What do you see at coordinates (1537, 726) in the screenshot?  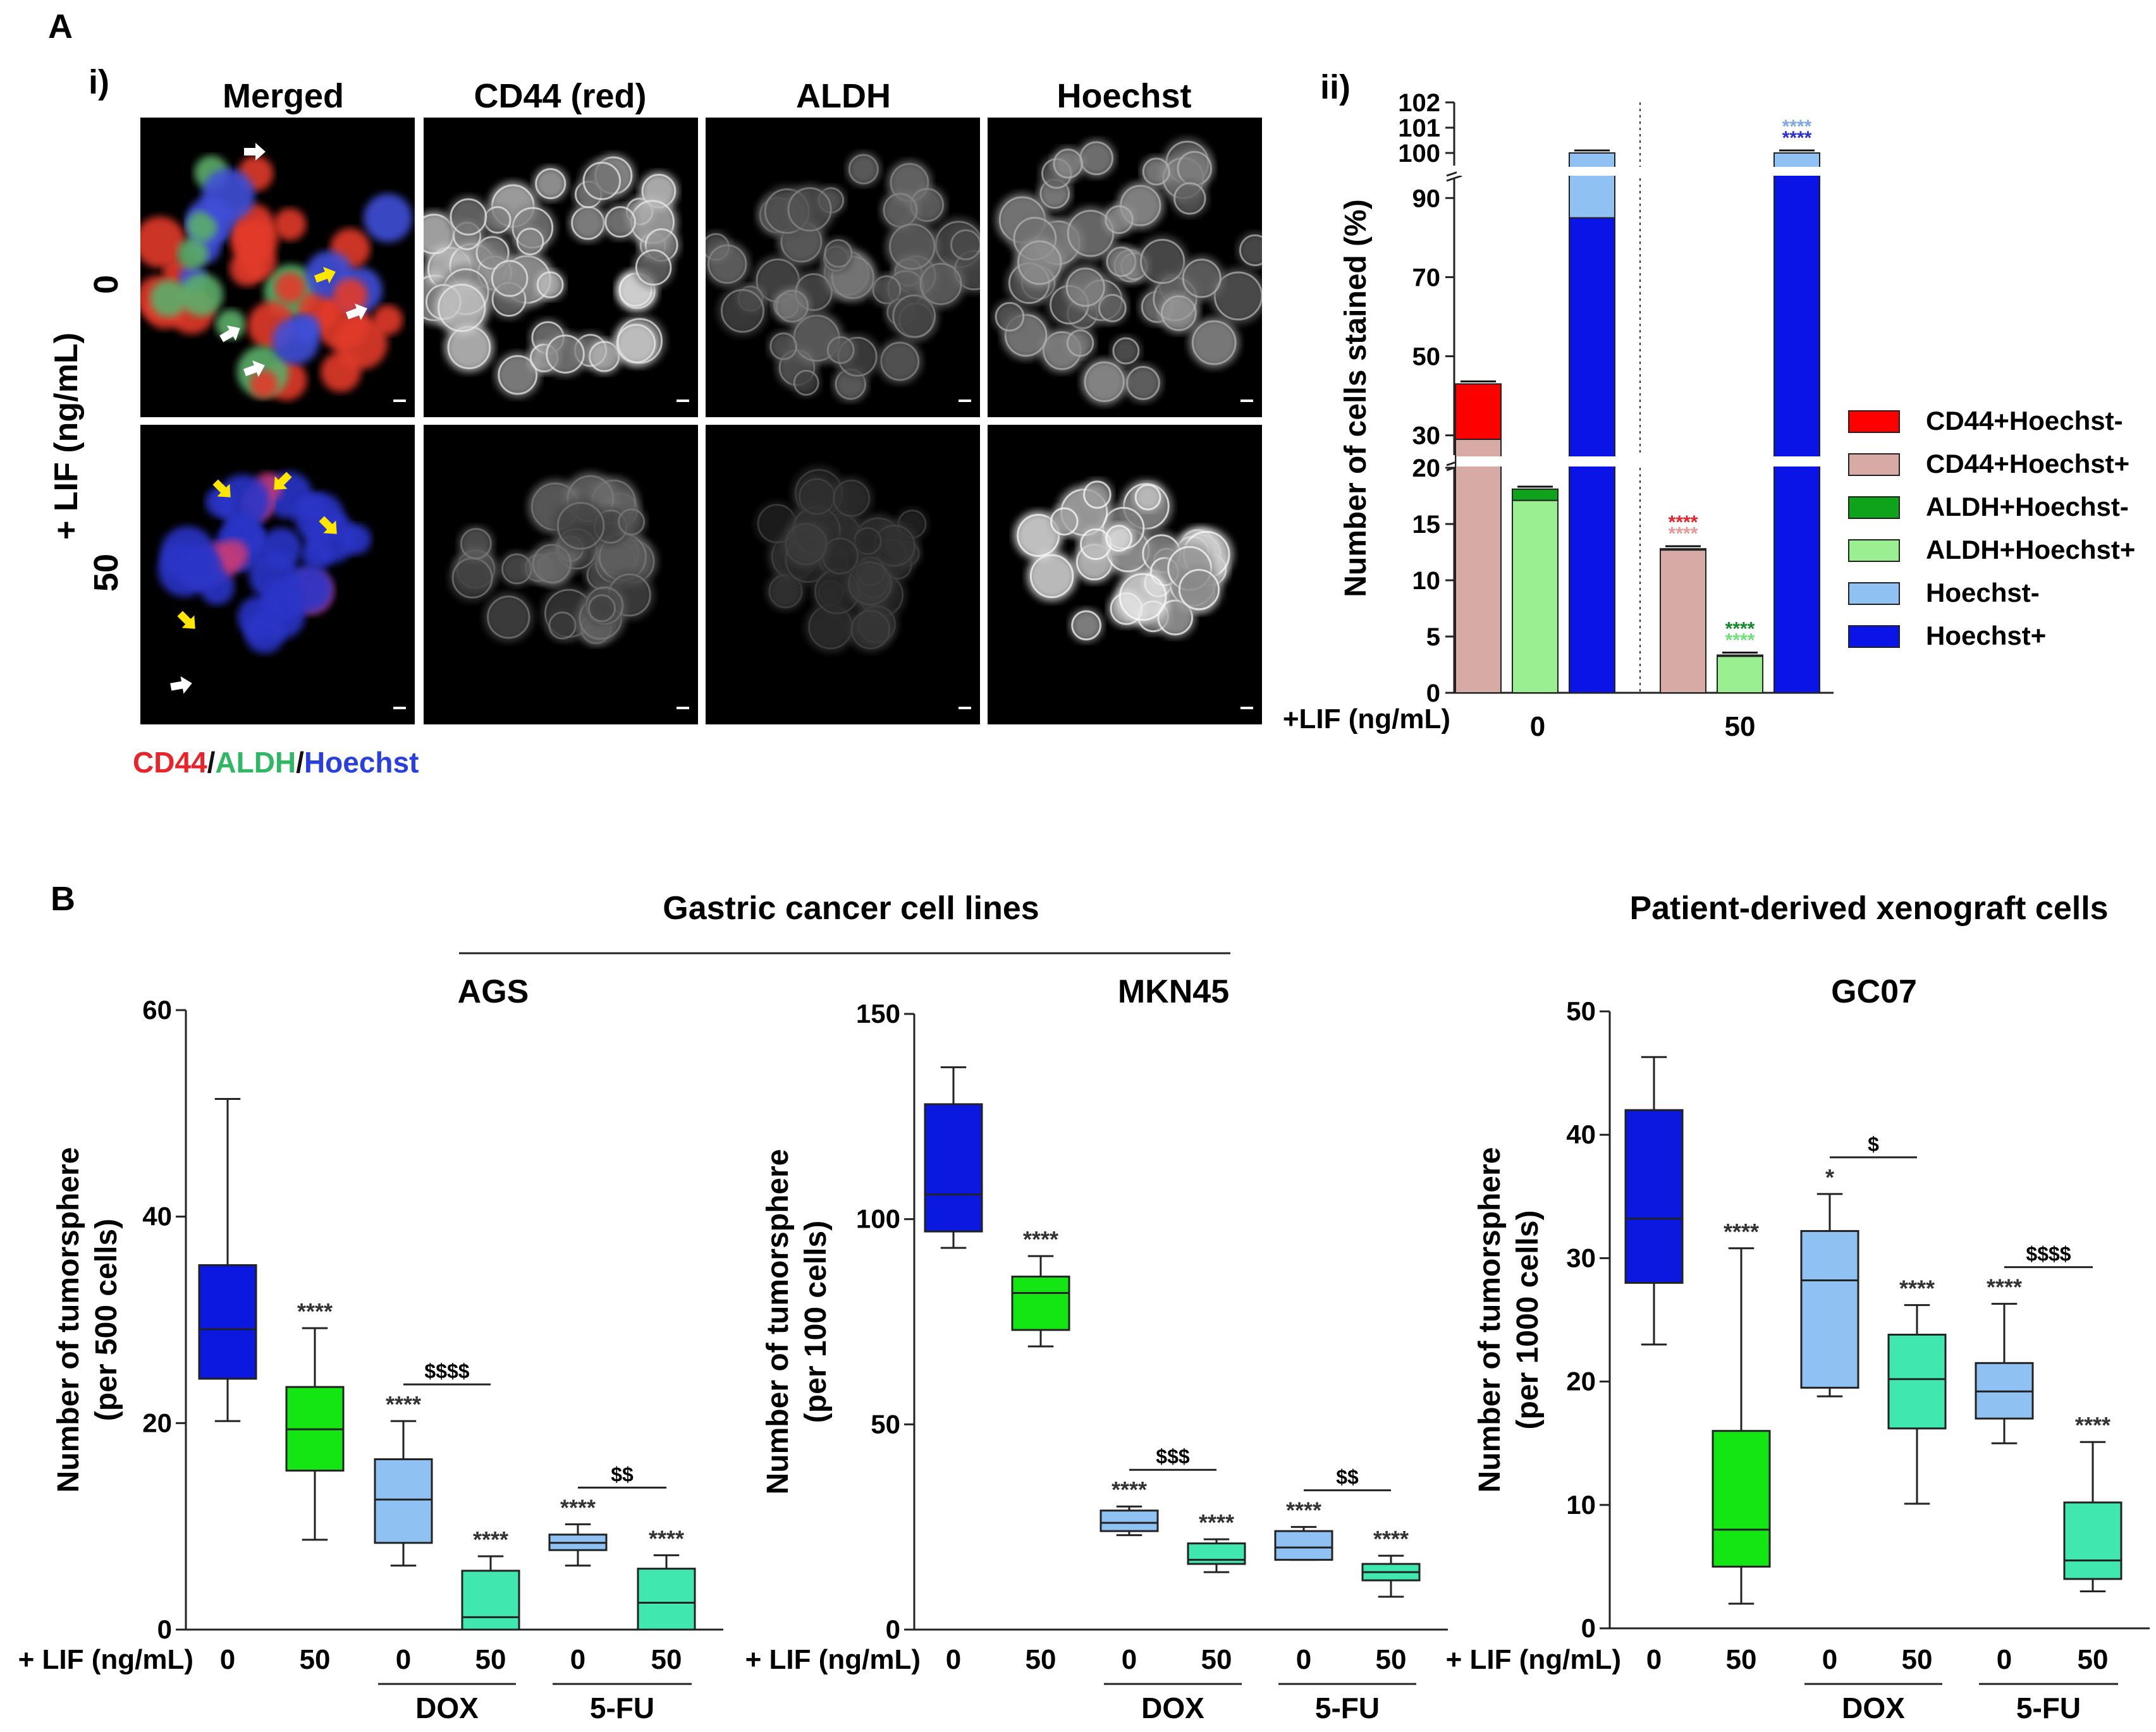 I see `x-group-label: 0` at bounding box center [1537, 726].